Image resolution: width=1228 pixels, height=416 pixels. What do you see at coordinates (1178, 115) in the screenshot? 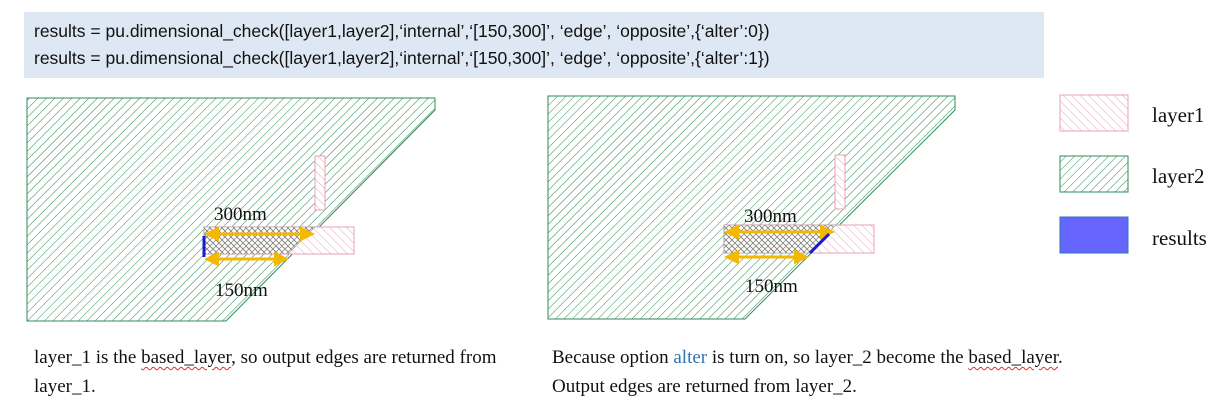
I see `legend-label-layer1: layer1` at bounding box center [1178, 115].